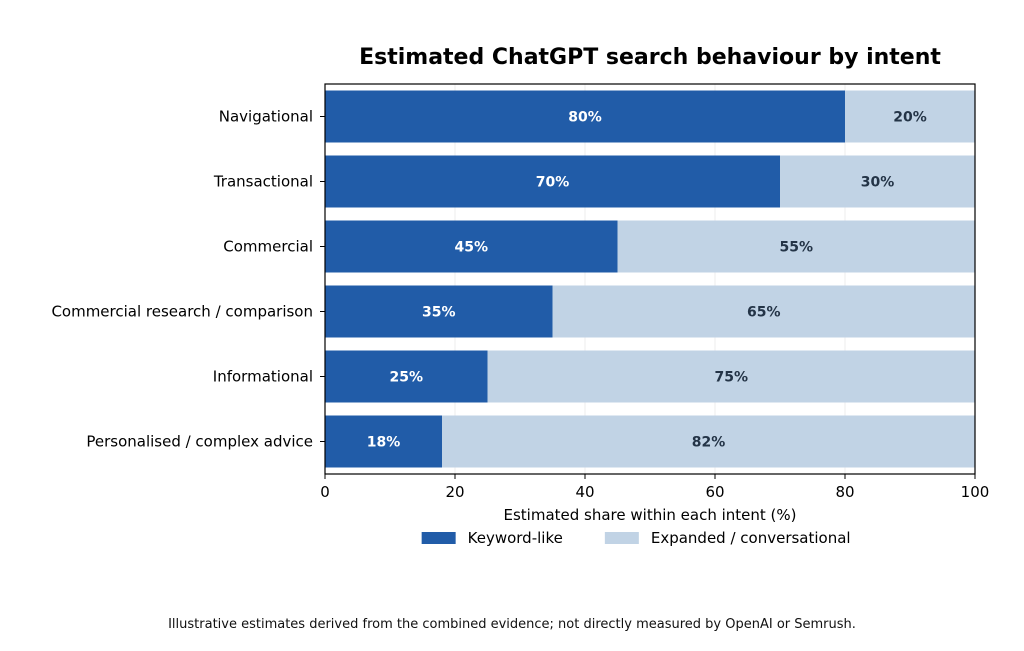 The width and height of the screenshot is (1024, 651). Describe the element at coordinates (515, 538) in the screenshot. I see `legend-label: Keyword-like` at that location.